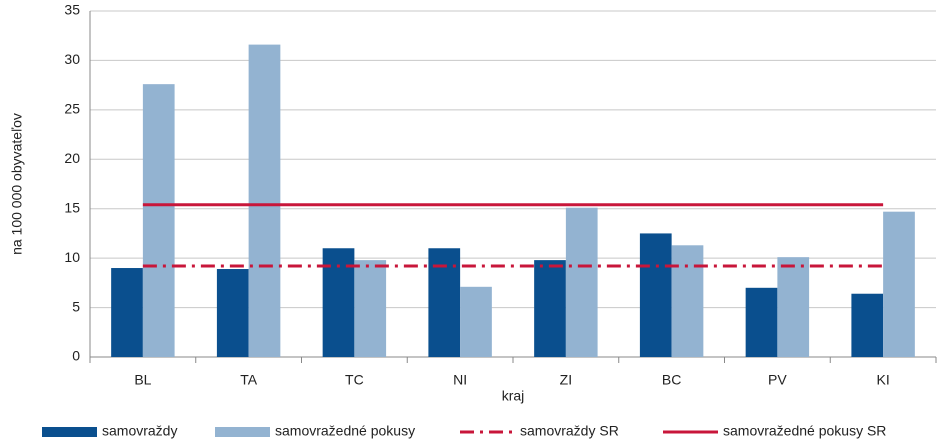 The width and height of the screenshot is (946, 446). I want to click on legend-label: samovraždy SR, so click(569, 431).